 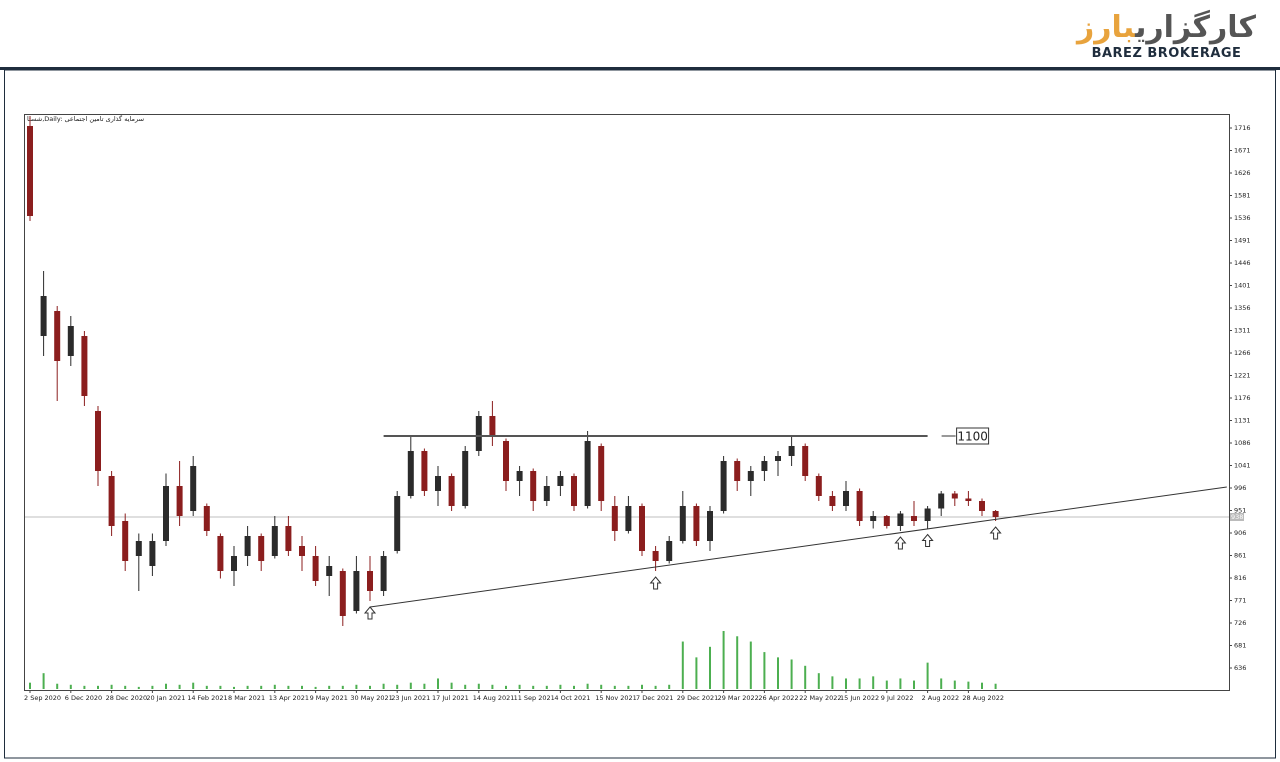 I want to click on x-tick-label: 13 Apr 2021, so click(x=289, y=698).